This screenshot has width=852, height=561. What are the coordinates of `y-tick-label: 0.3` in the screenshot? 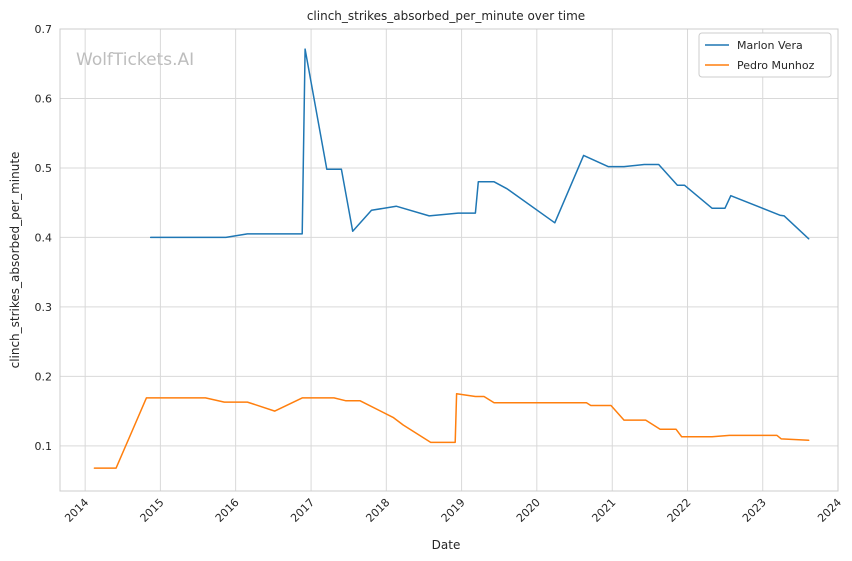 It's located at (44, 307).